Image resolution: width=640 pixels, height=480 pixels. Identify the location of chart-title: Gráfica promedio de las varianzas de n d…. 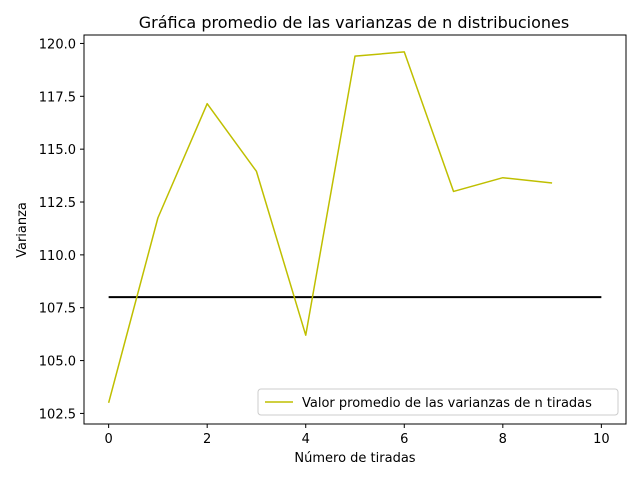
(354, 22).